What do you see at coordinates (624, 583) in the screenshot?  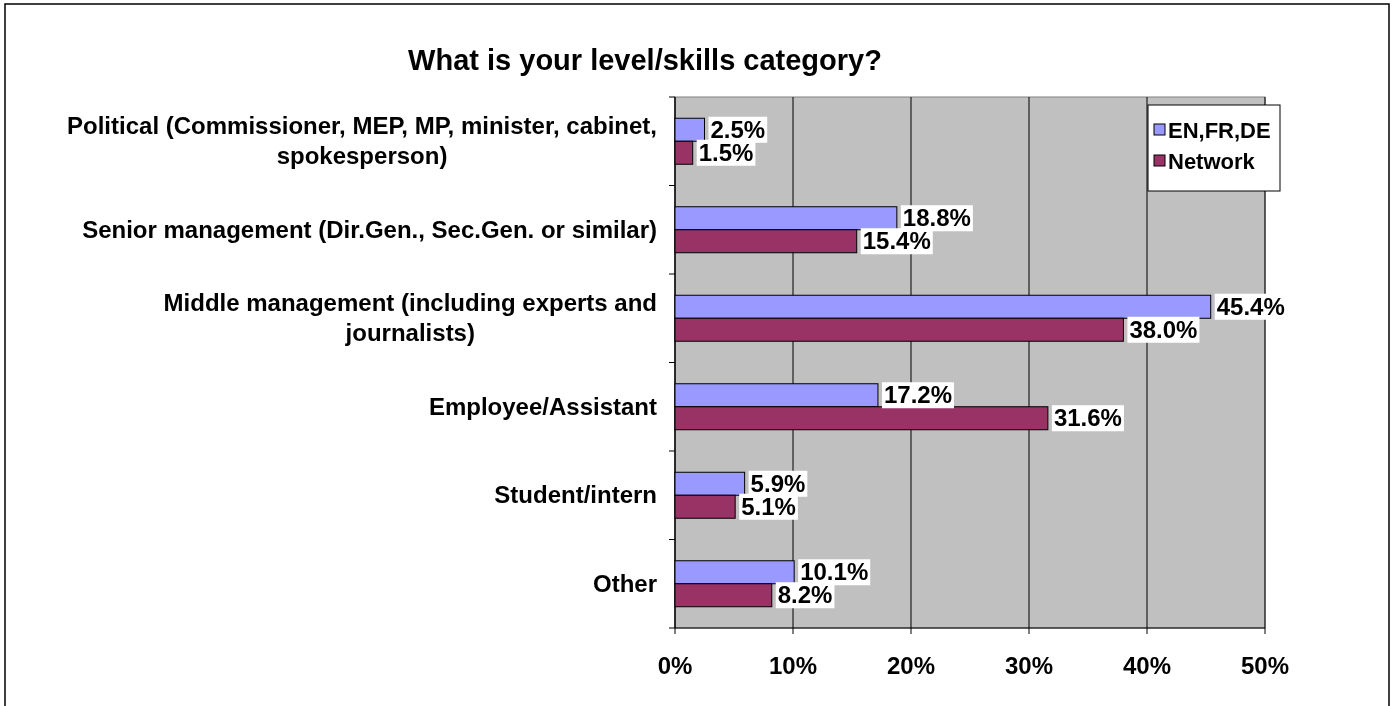 I see `y-tick-label: Other` at bounding box center [624, 583].